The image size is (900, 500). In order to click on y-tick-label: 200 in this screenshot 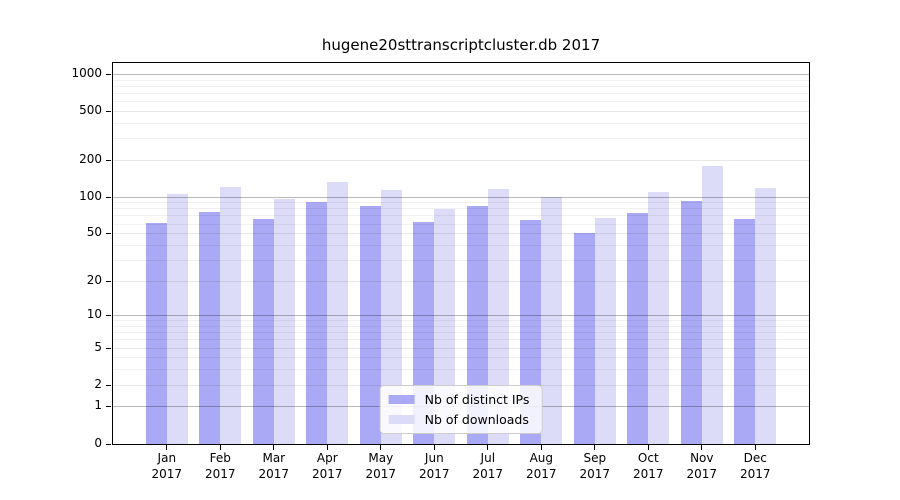, I will do `click(90, 158)`.